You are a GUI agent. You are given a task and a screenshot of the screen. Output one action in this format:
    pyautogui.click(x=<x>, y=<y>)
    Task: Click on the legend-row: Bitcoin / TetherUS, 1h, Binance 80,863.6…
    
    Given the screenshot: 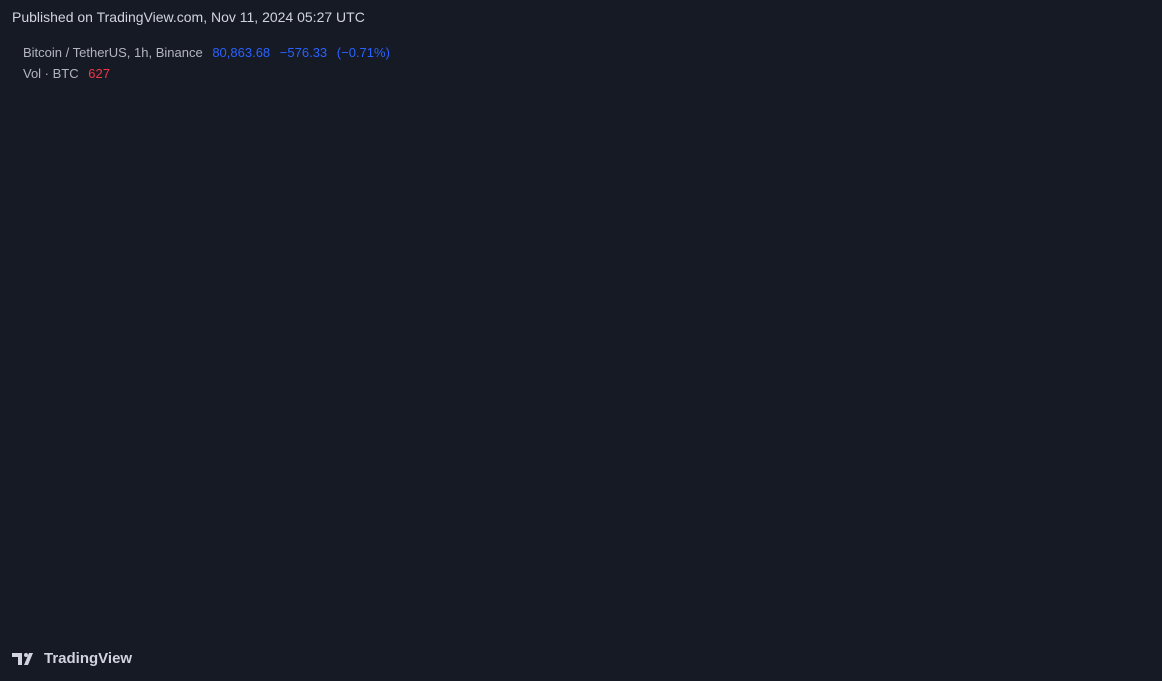 What is the action you would take?
    pyautogui.click(x=209, y=52)
    